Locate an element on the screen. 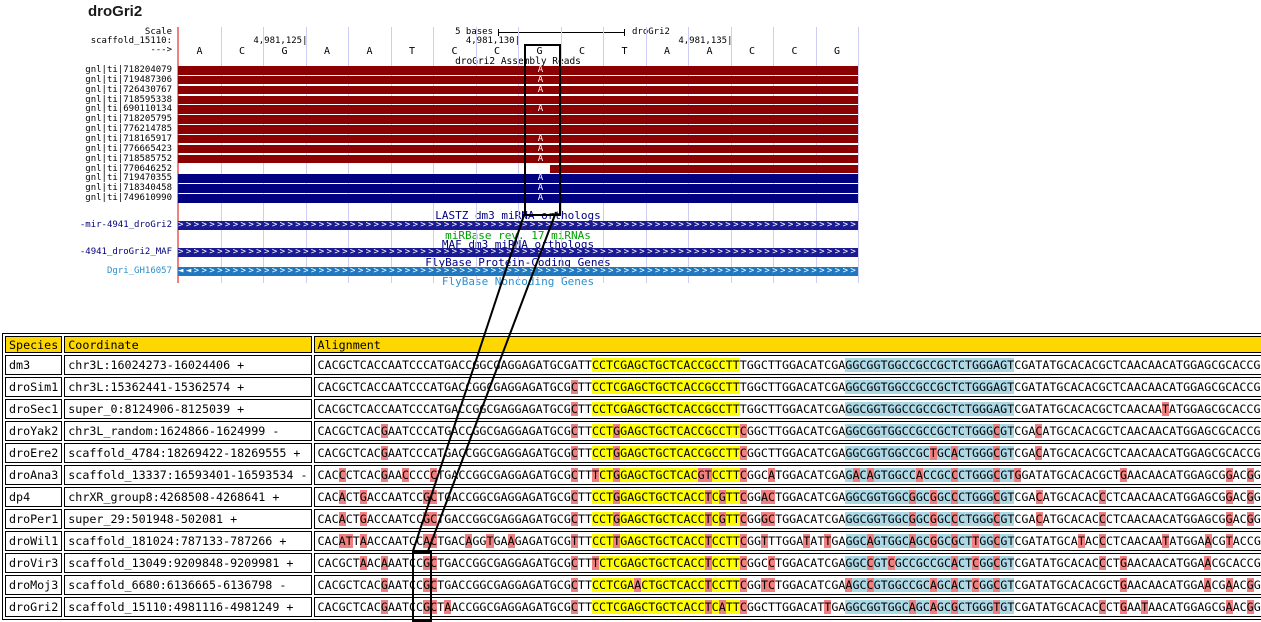 The height and width of the screenshot is (622, 1261). coordinate-cell: chrXR_group8:4268508-4268641 + is located at coordinates (188, 497).